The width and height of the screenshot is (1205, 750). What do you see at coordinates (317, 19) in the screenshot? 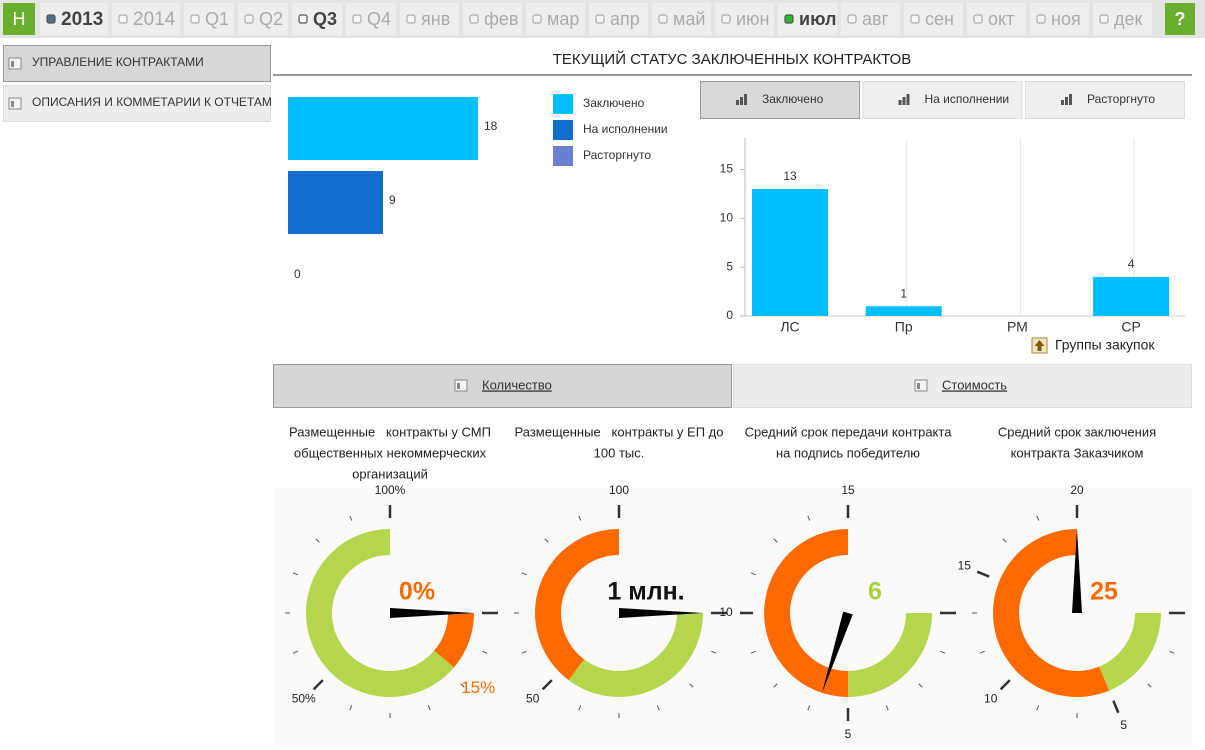
I see `nav-item: Q3` at bounding box center [317, 19].